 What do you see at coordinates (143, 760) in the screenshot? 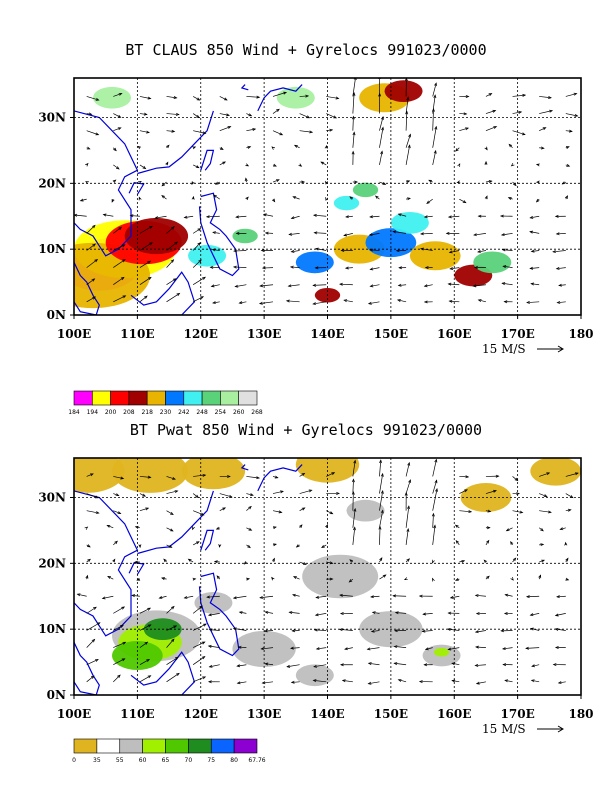
I see `colorbar-label: 60` at bounding box center [143, 760].